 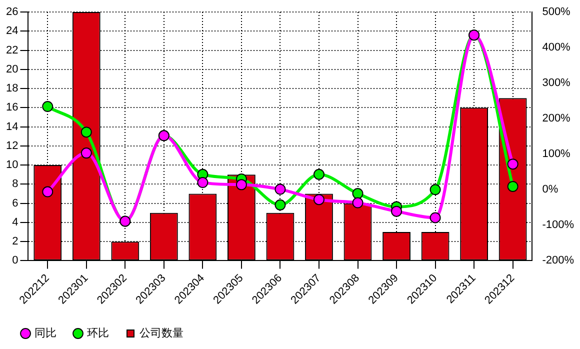 What do you see at coordinates (550, 190) in the screenshot?
I see `y2-tick-label: 0%` at bounding box center [550, 190].